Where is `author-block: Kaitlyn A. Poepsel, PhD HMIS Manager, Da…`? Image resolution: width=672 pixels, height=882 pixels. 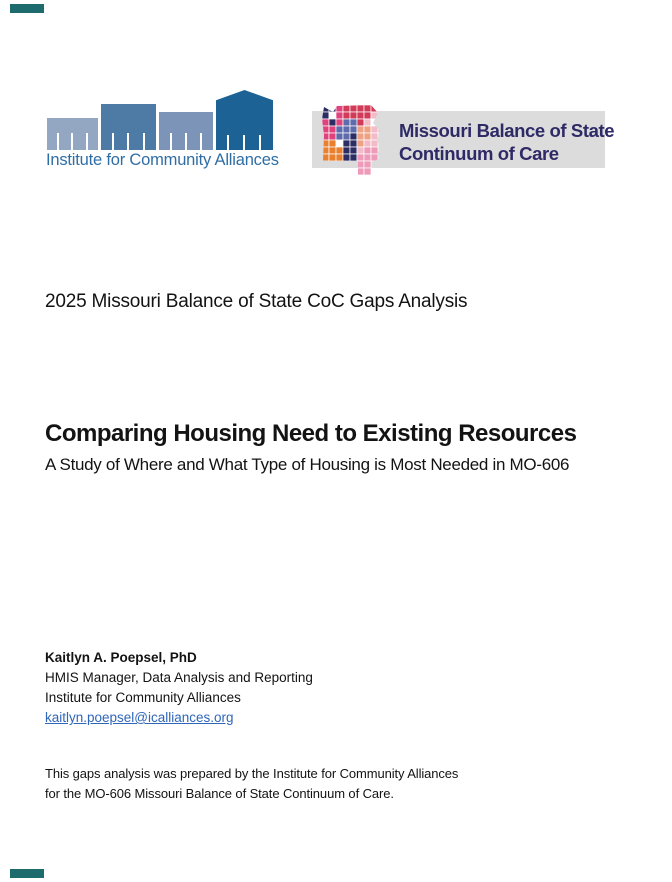
author-block: Kaitlyn A. Poepsel, PhD HMIS Manager, Da… is located at coordinates (220, 688).